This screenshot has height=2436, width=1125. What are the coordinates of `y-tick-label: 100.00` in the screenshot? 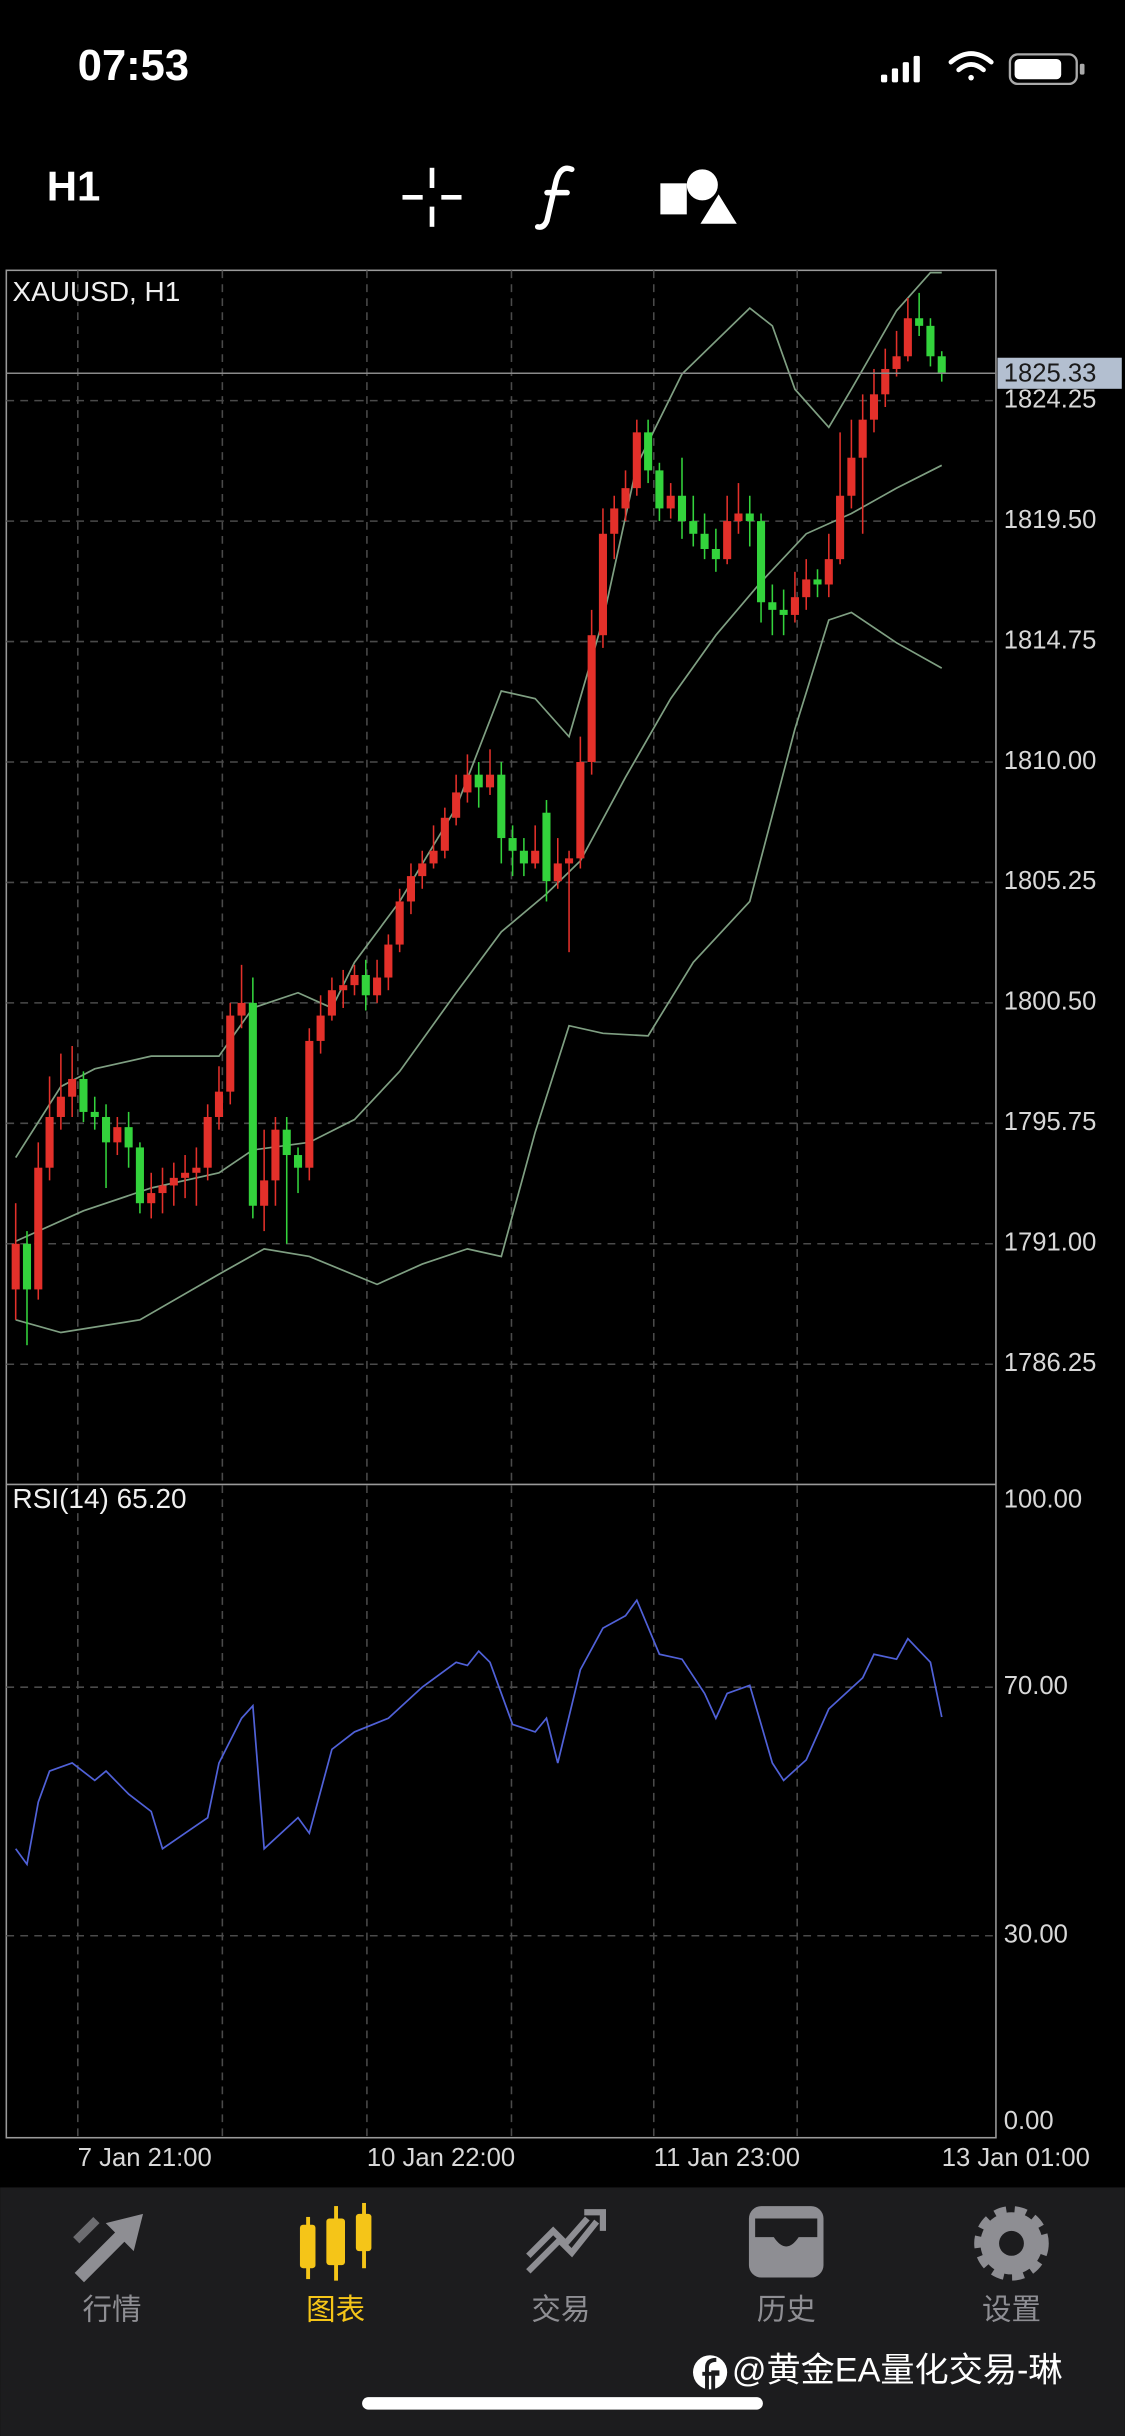 It's located at (1043, 1500).